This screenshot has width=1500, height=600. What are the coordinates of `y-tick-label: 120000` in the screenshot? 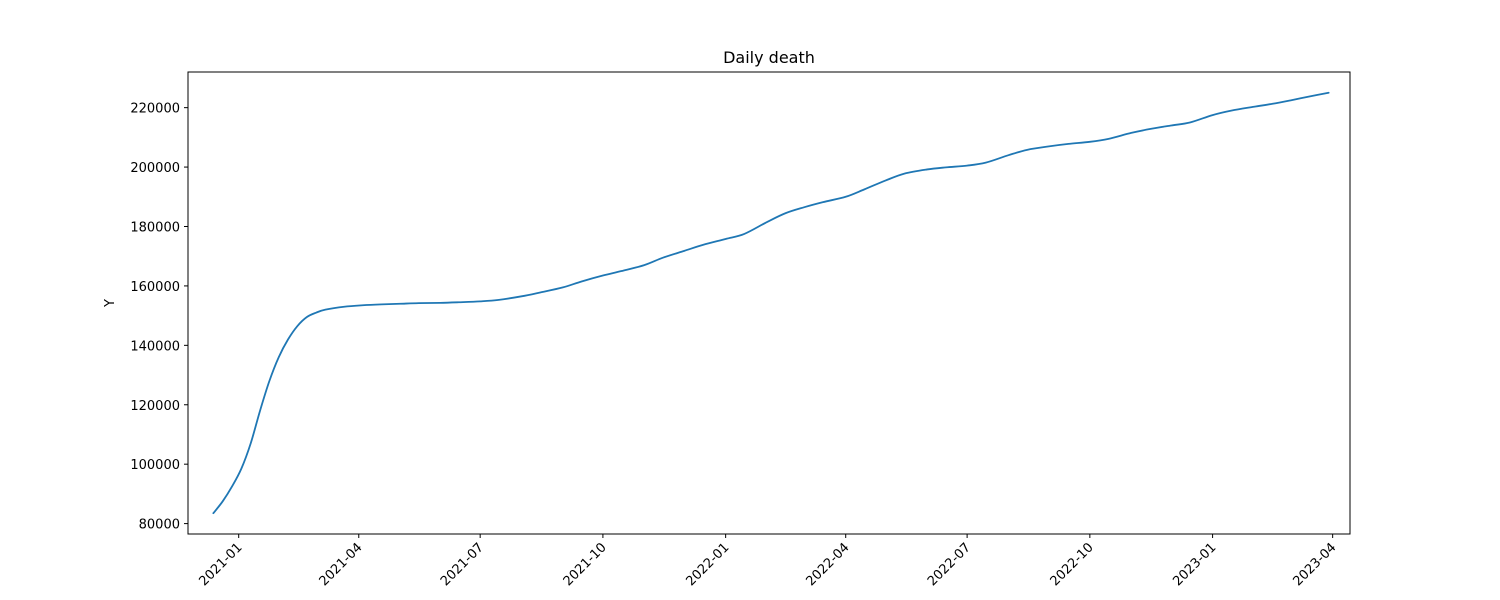 It's located at (155, 406).